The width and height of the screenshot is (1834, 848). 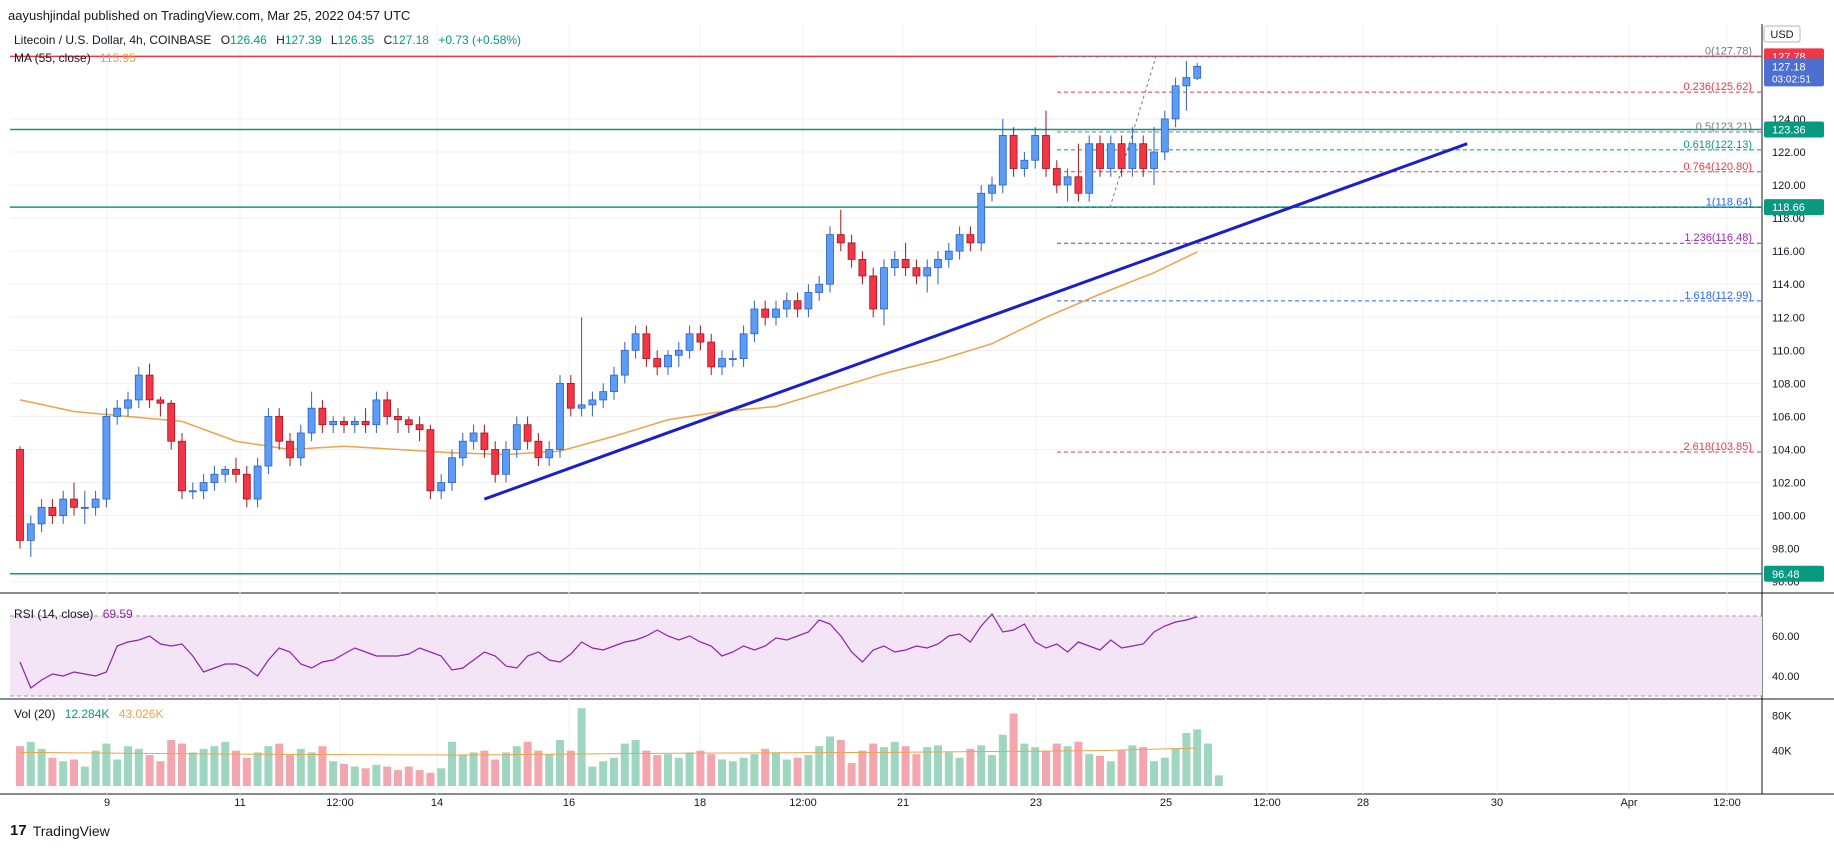 I want to click on ma-legend-label: MA (55, close), so click(x=52, y=58).